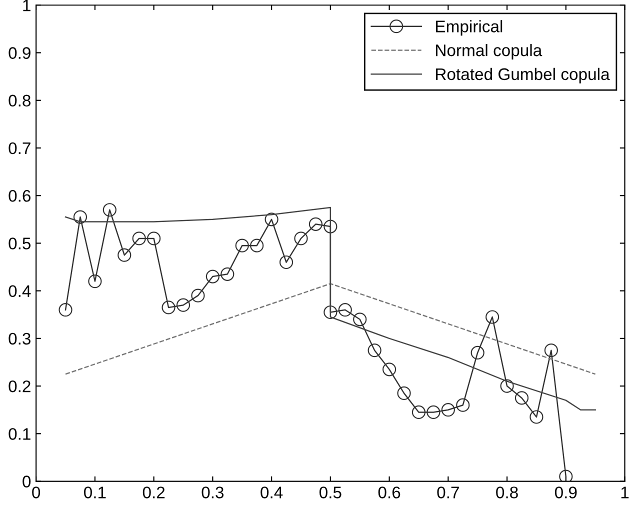 The height and width of the screenshot is (512, 633). What do you see at coordinates (469, 28) in the screenshot?
I see `legend-label: Empirical` at bounding box center [469, 28].